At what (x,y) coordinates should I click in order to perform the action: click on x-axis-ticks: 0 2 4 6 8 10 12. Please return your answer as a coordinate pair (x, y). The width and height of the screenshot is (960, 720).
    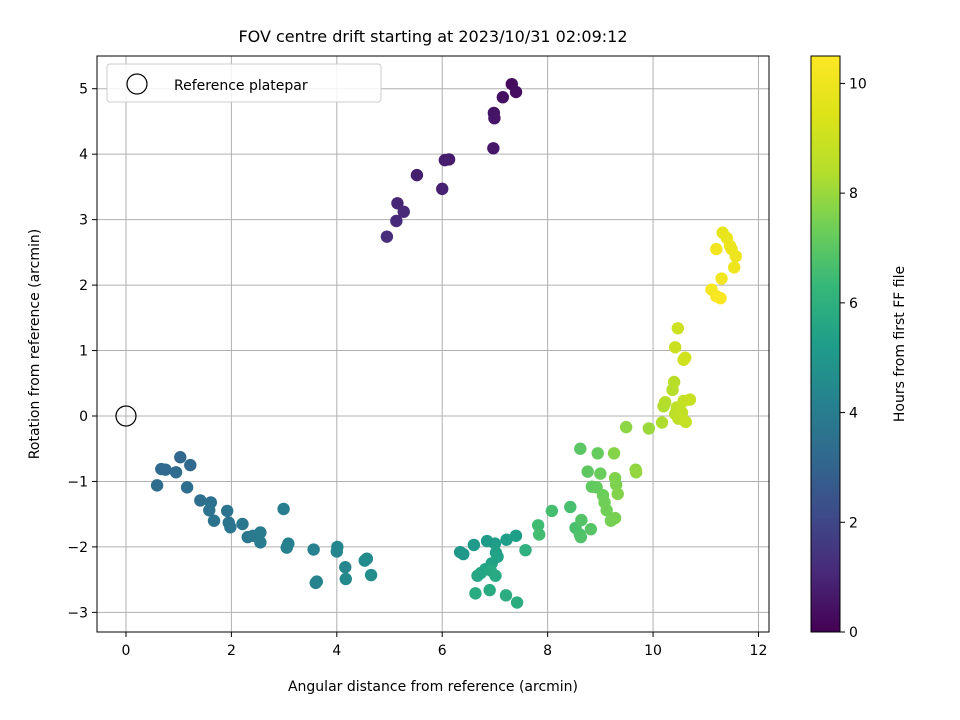
    Looking at the image, I should click on (445, 645).